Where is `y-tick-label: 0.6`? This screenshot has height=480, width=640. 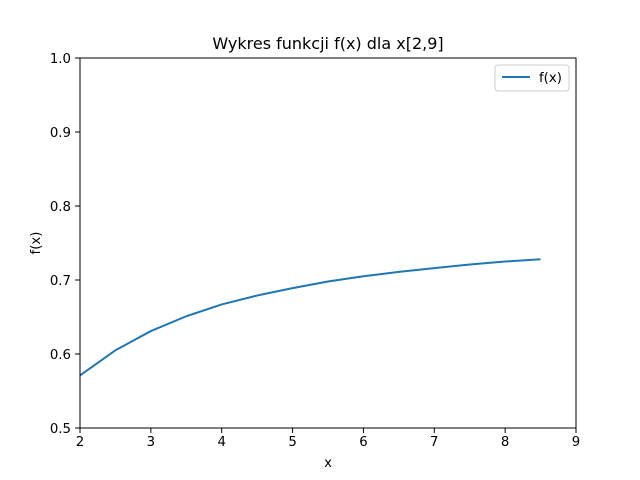 y-tick-label: 0.6 is located at coordinates (60, 355).